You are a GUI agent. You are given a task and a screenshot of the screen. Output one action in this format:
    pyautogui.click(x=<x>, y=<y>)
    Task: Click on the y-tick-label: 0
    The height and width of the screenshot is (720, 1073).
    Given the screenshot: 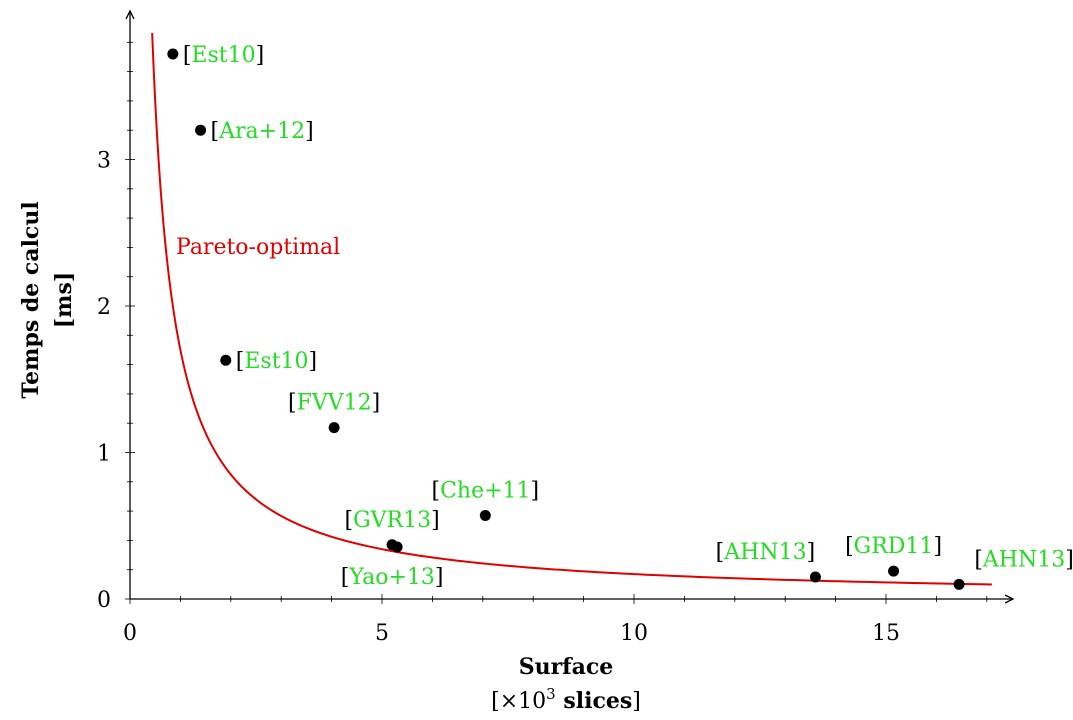 What is the action you would take?
    pyautogui.click(x=104, y=600)
    